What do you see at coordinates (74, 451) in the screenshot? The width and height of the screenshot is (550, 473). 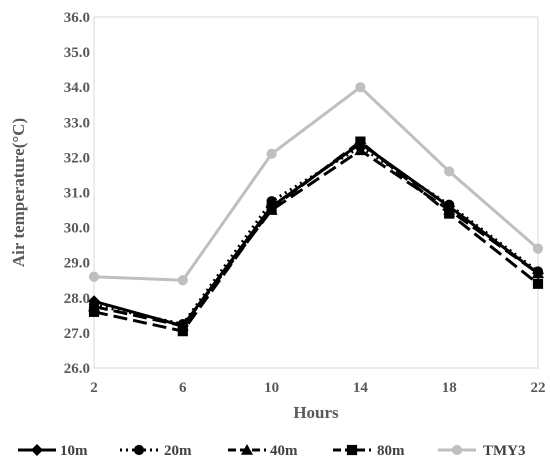 I see `legend-label: 10m` at bounding box center [74, 451].